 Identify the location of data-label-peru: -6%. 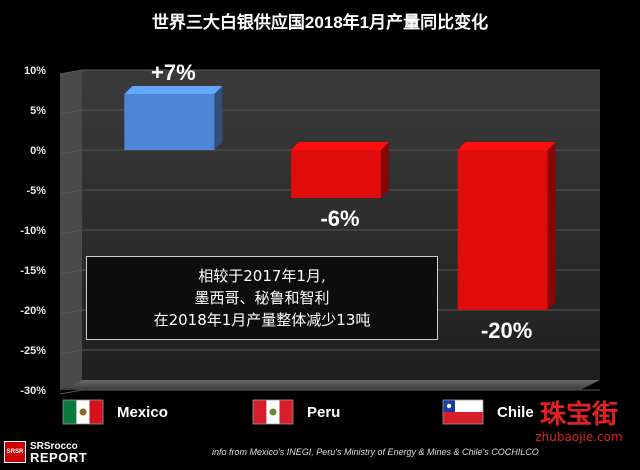
(339, 218).